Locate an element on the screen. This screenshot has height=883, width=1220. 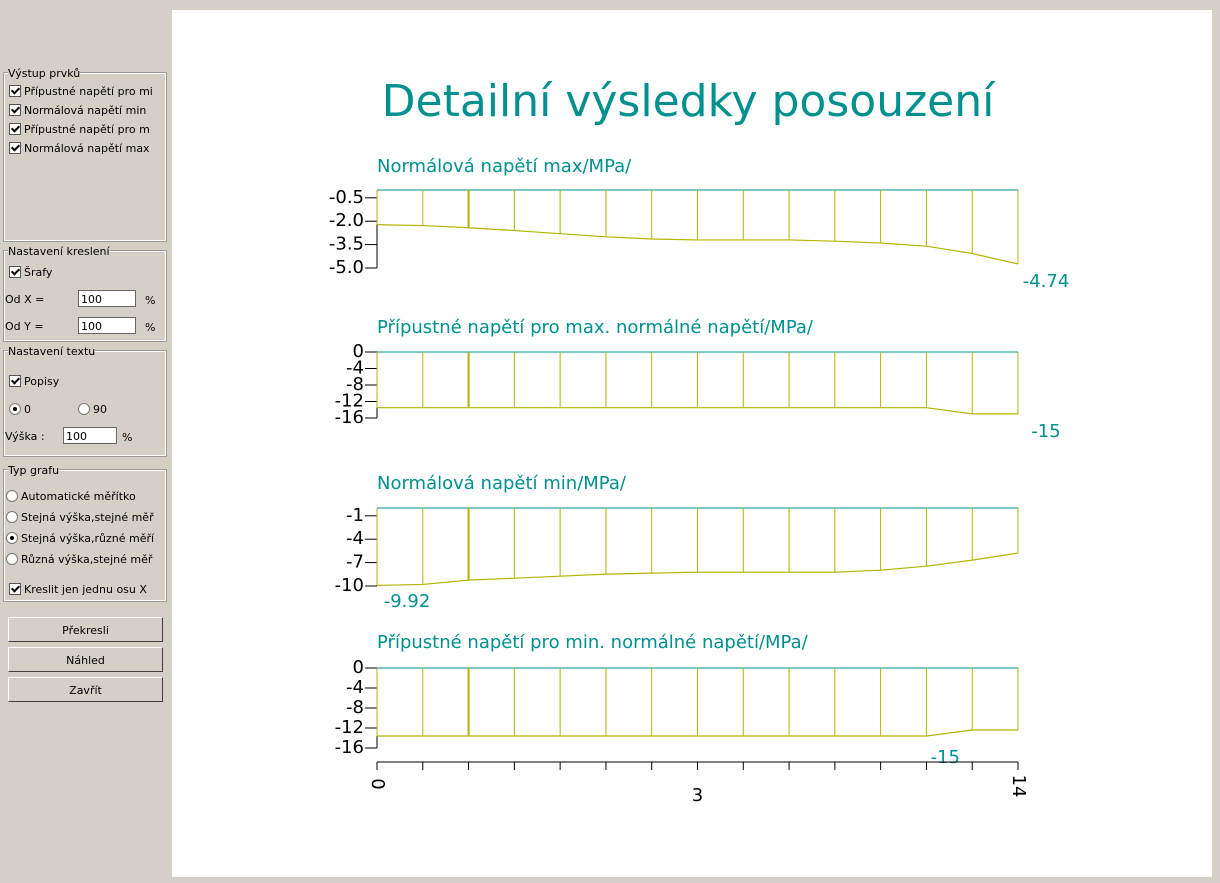
field-label: Od X = is located at coordinates (25, 299).